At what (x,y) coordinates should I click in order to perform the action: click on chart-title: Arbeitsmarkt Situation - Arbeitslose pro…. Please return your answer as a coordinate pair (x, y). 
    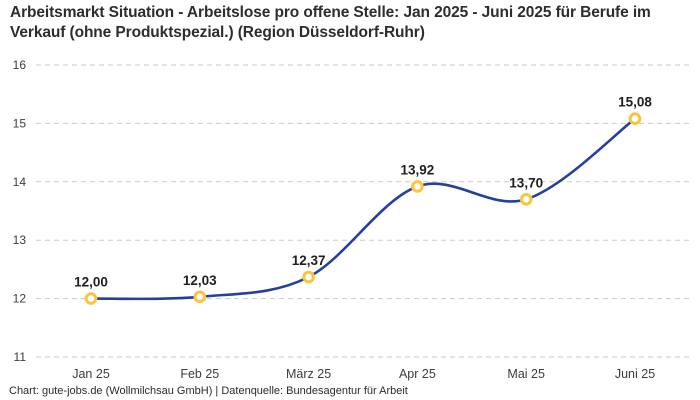
    Looking at the image, I should click on (330, 22).